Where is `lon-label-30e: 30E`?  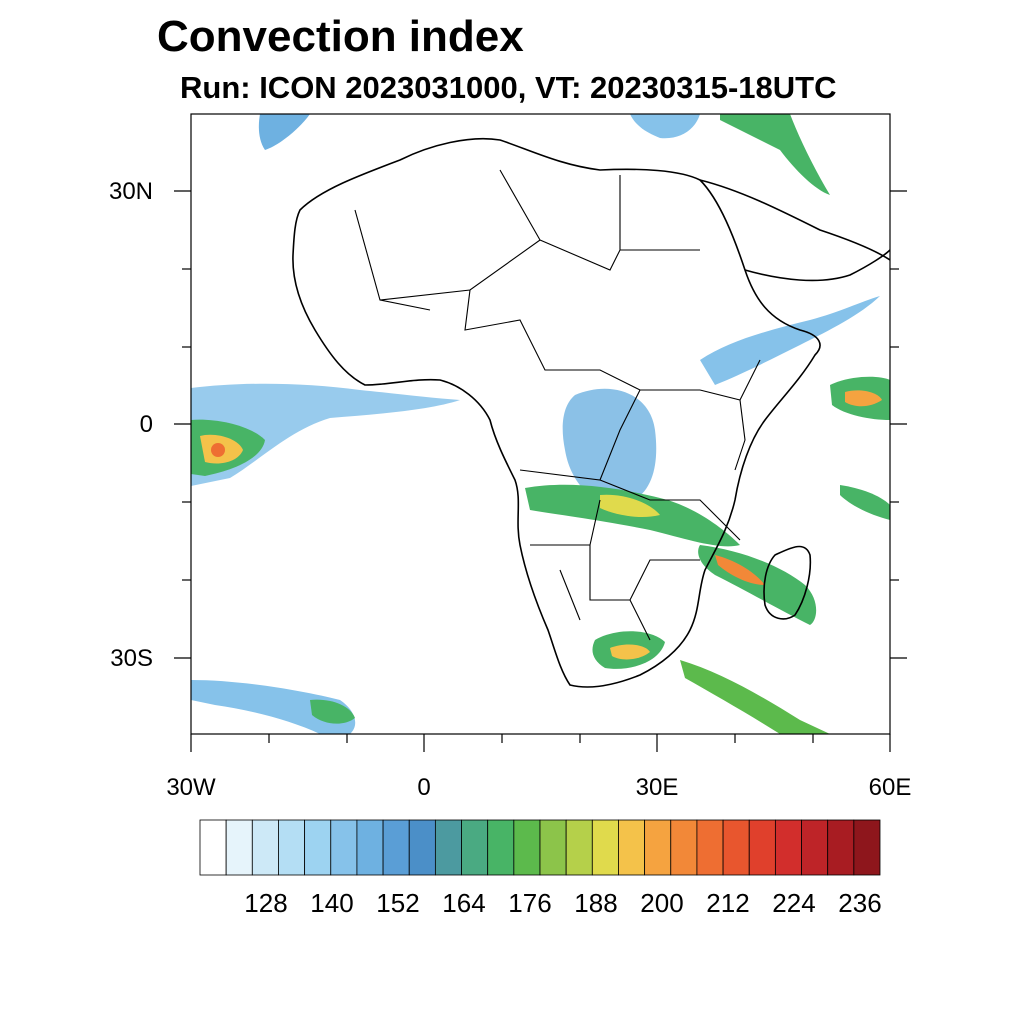
lon-label-30e: 30E is located at coordinates (657, 787).